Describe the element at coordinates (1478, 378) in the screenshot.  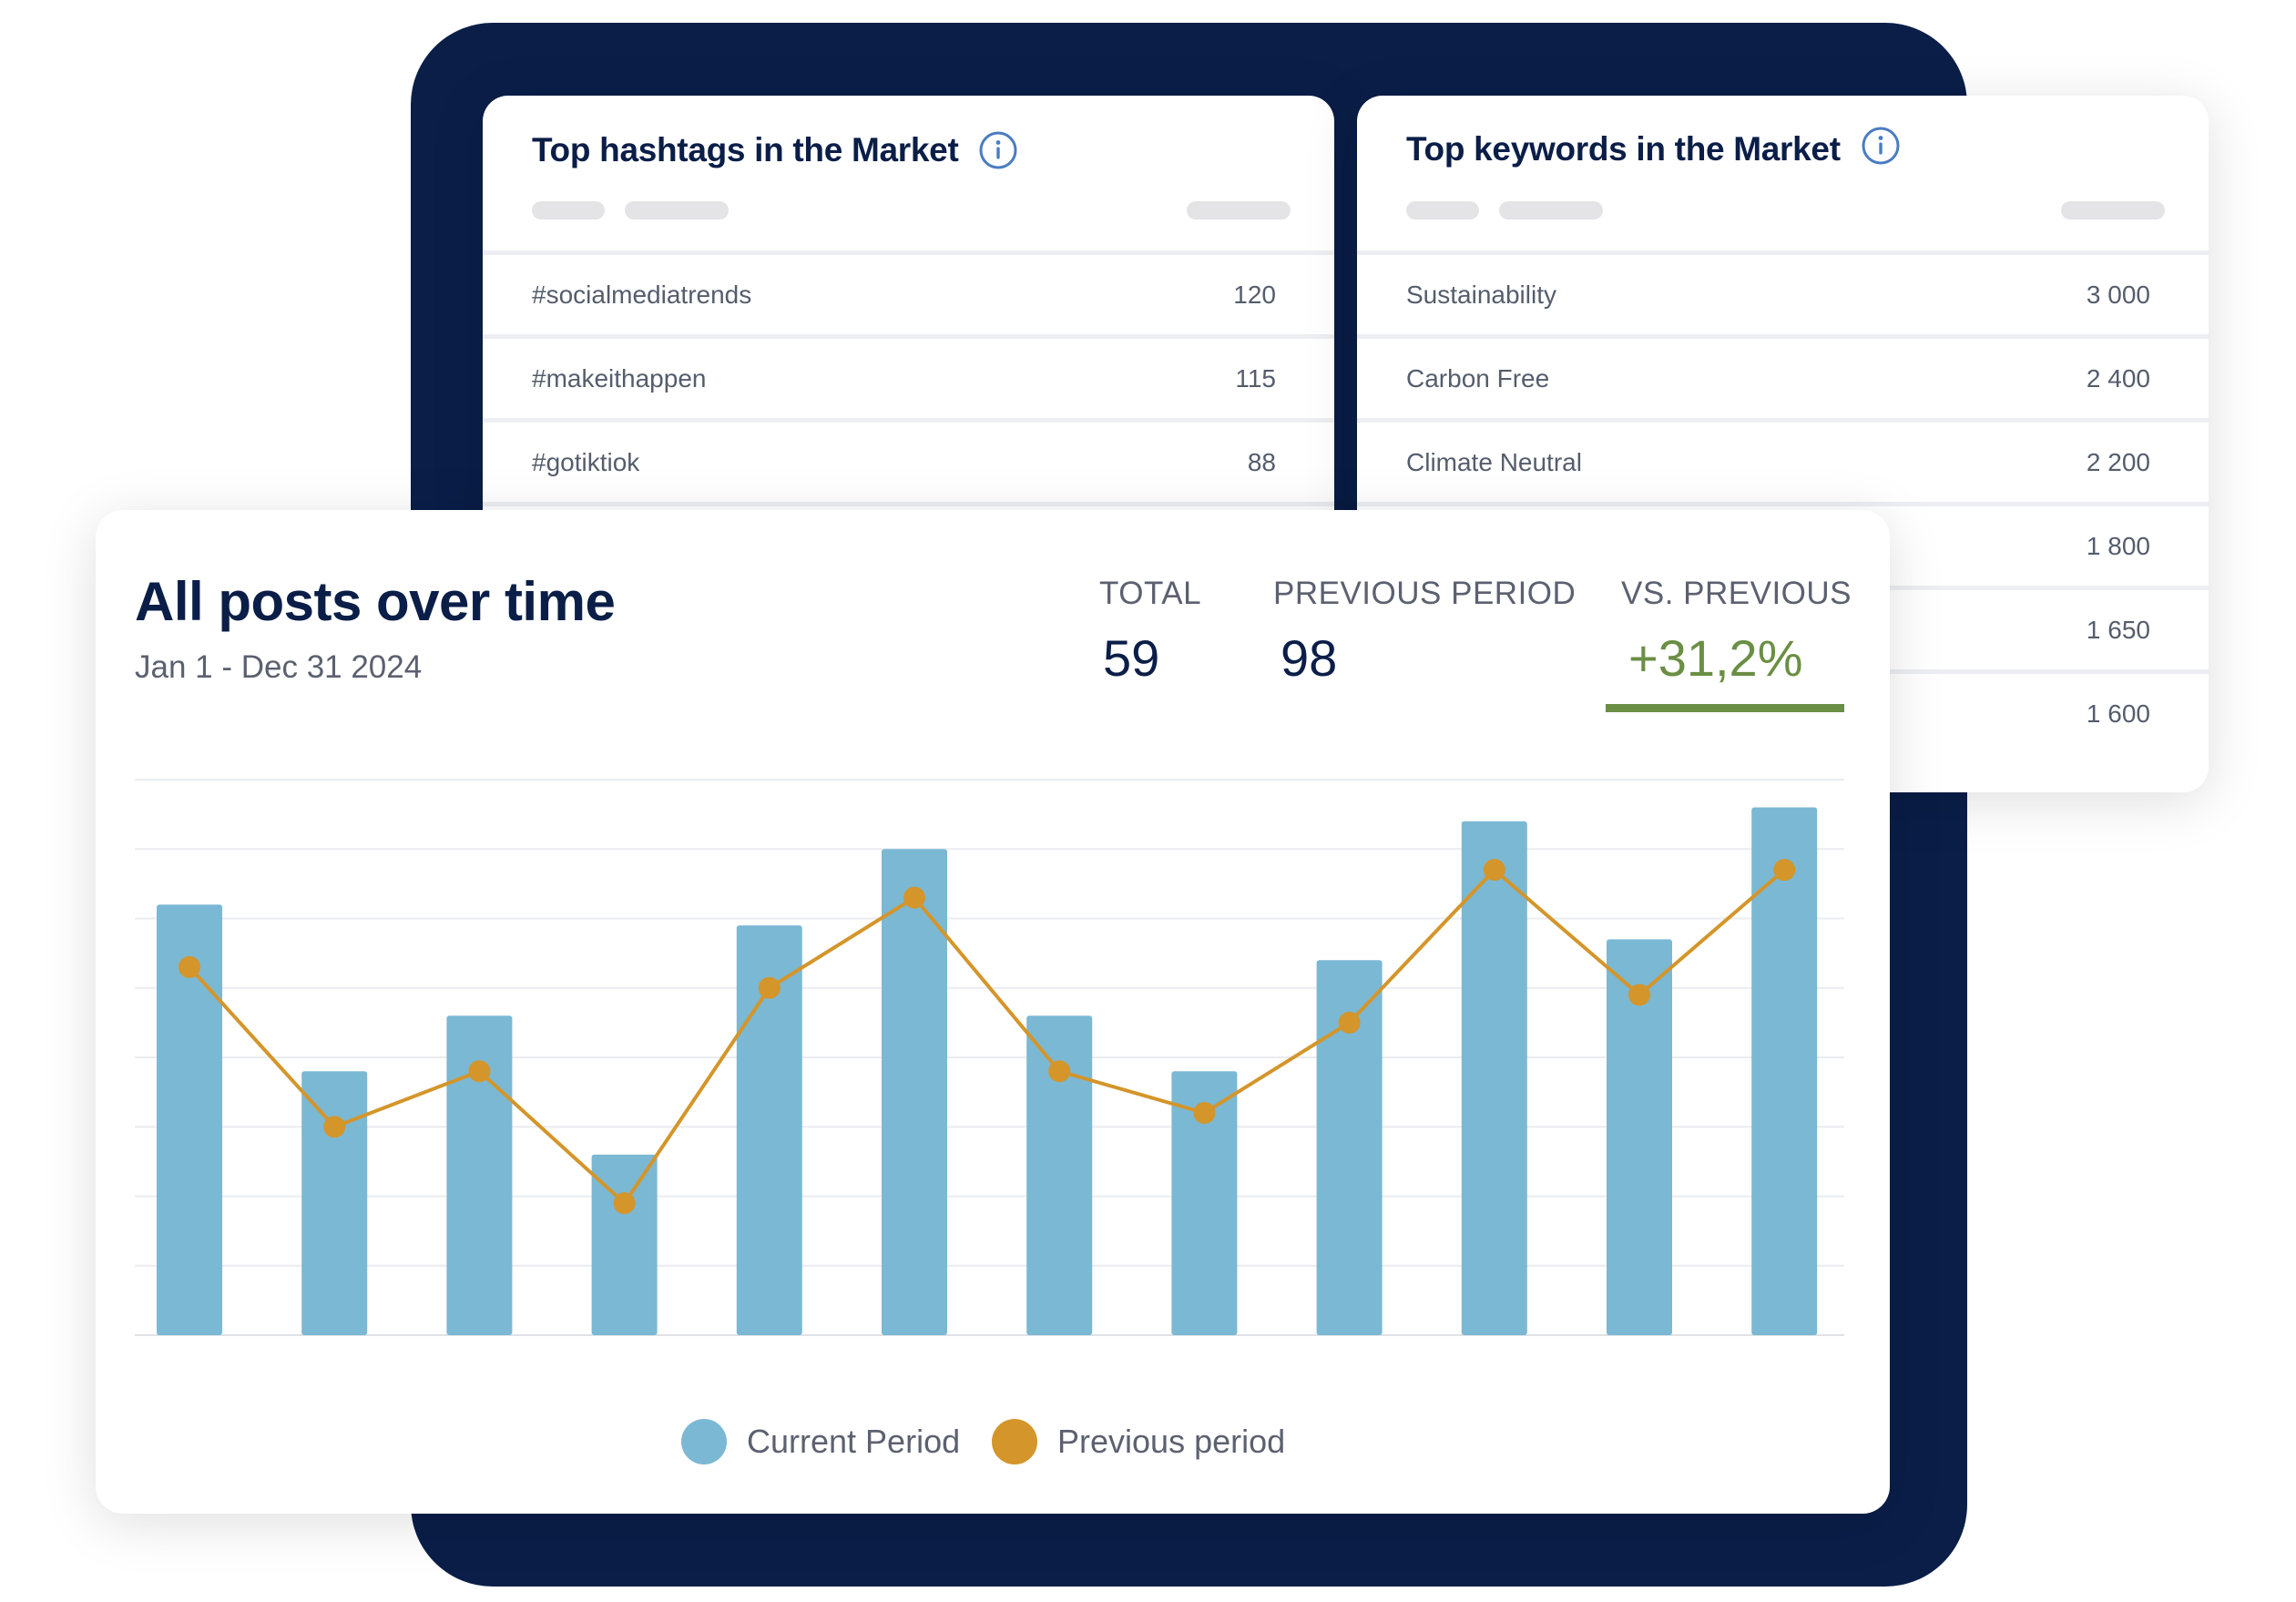
I see `keyword-label: Carbon Free` at that location.